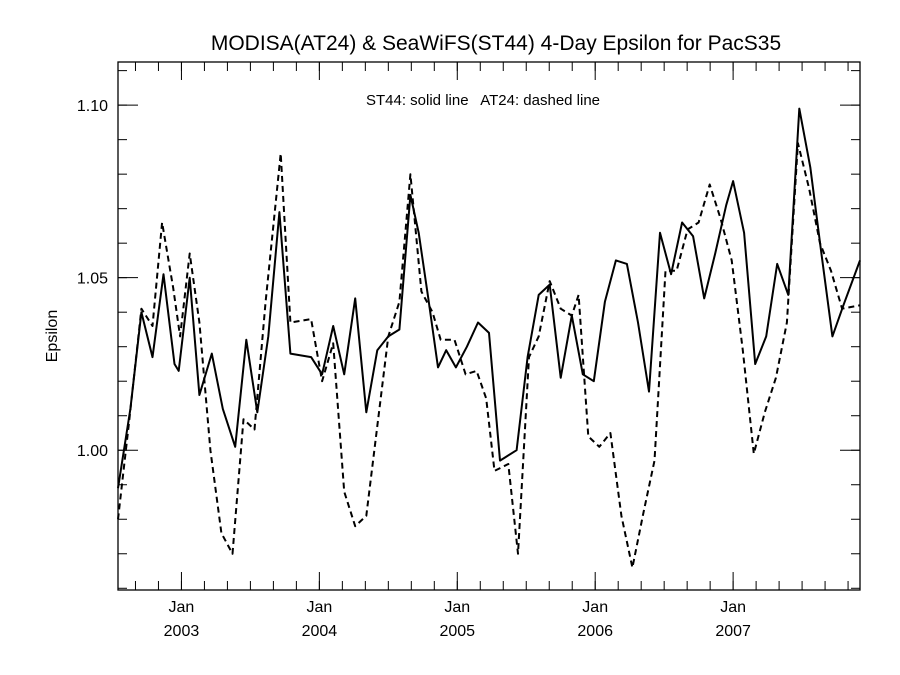 This screenshot has width=900, height=675. Describe the element at coordinates (92, 106) in the screenshot. I see `y-tick-label: 1.10` at that location.